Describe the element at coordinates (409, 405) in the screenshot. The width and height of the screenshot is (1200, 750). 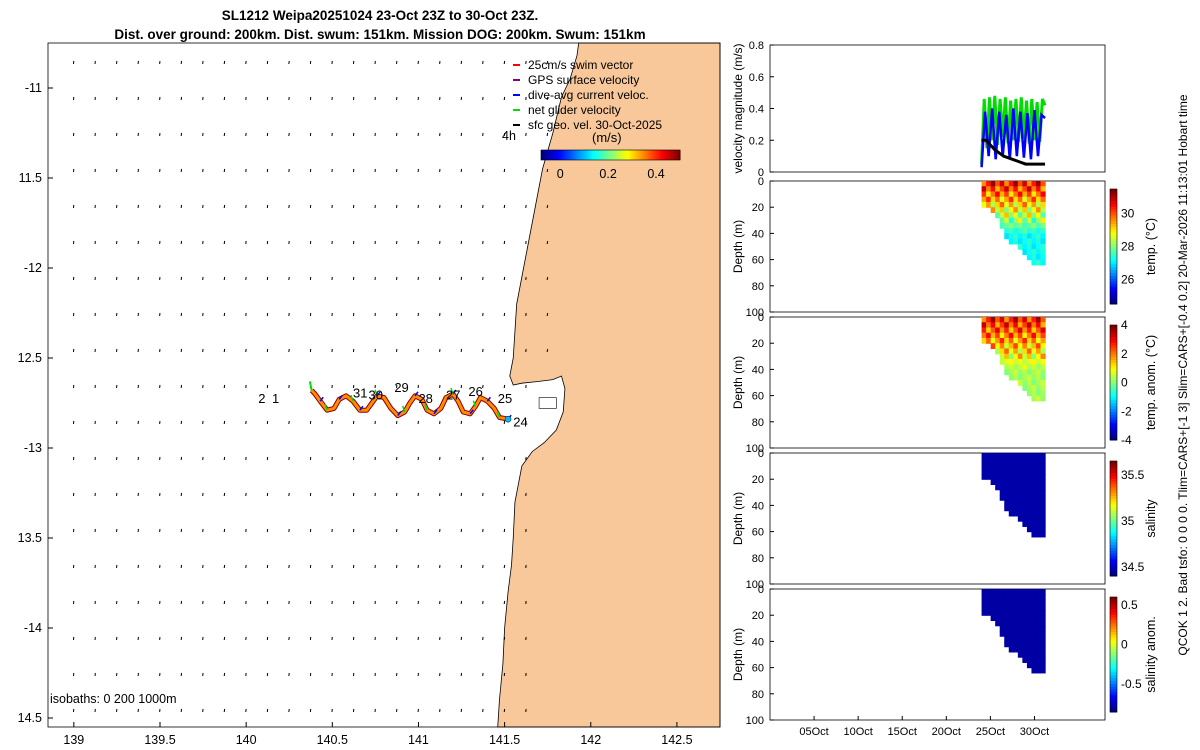
I see `glider-track` at that location.